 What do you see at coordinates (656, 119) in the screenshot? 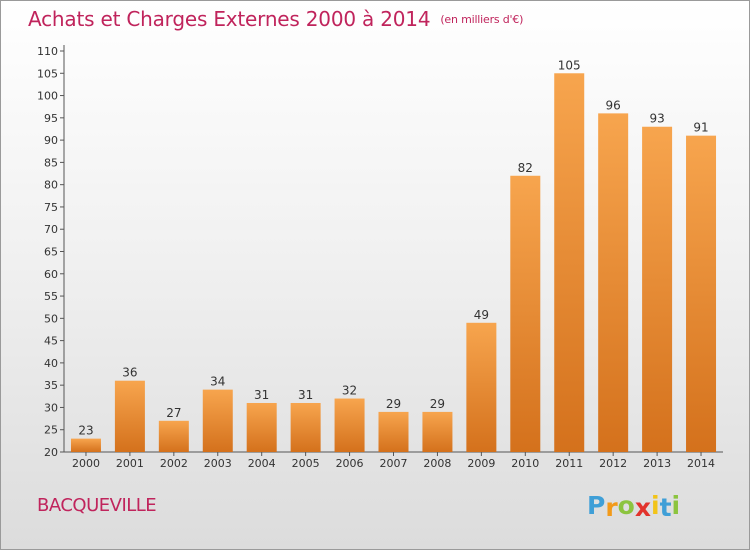
I see `bar-value-label: 93` at bounding box center [656, 119].